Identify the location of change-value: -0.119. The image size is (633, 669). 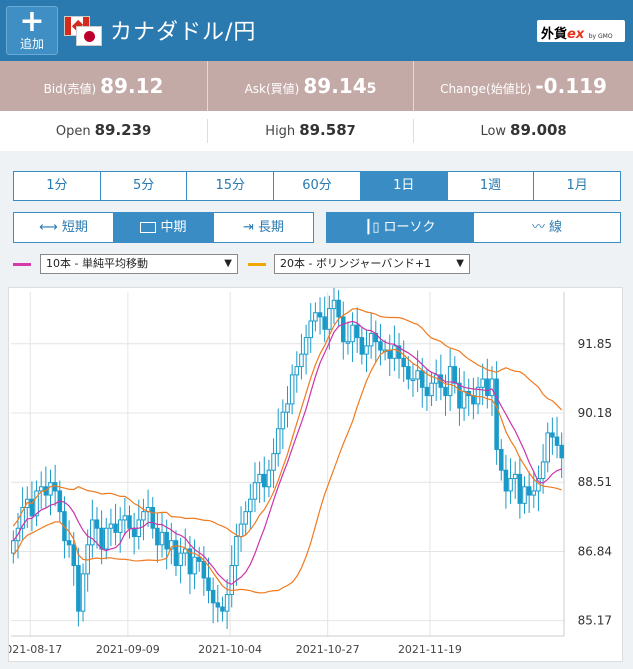
(571, 86).